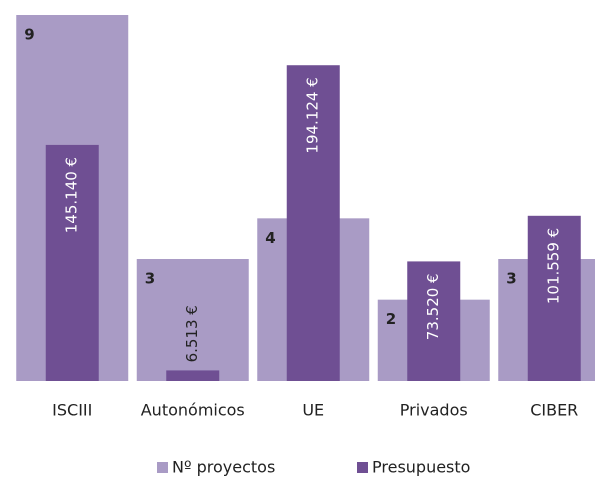 Image resolution: width=595 pixels, height=486 pixels. Describe the element at coordinates (29, 35) in the screenshot. I see `data-label: 9` at that location.